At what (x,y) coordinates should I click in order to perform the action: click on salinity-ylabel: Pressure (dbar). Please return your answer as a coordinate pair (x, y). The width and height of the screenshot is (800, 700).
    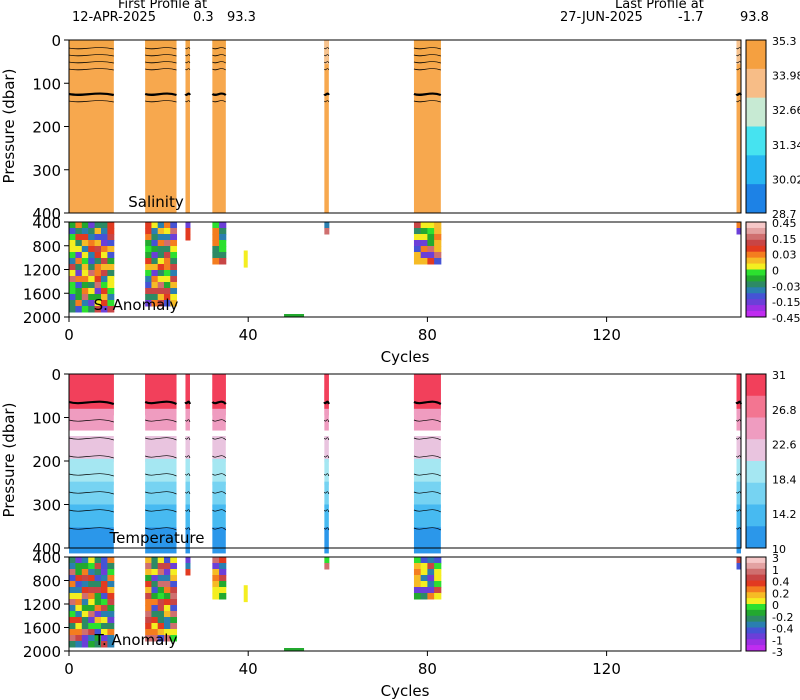
    Looking at the image, I should click on (9, 126).